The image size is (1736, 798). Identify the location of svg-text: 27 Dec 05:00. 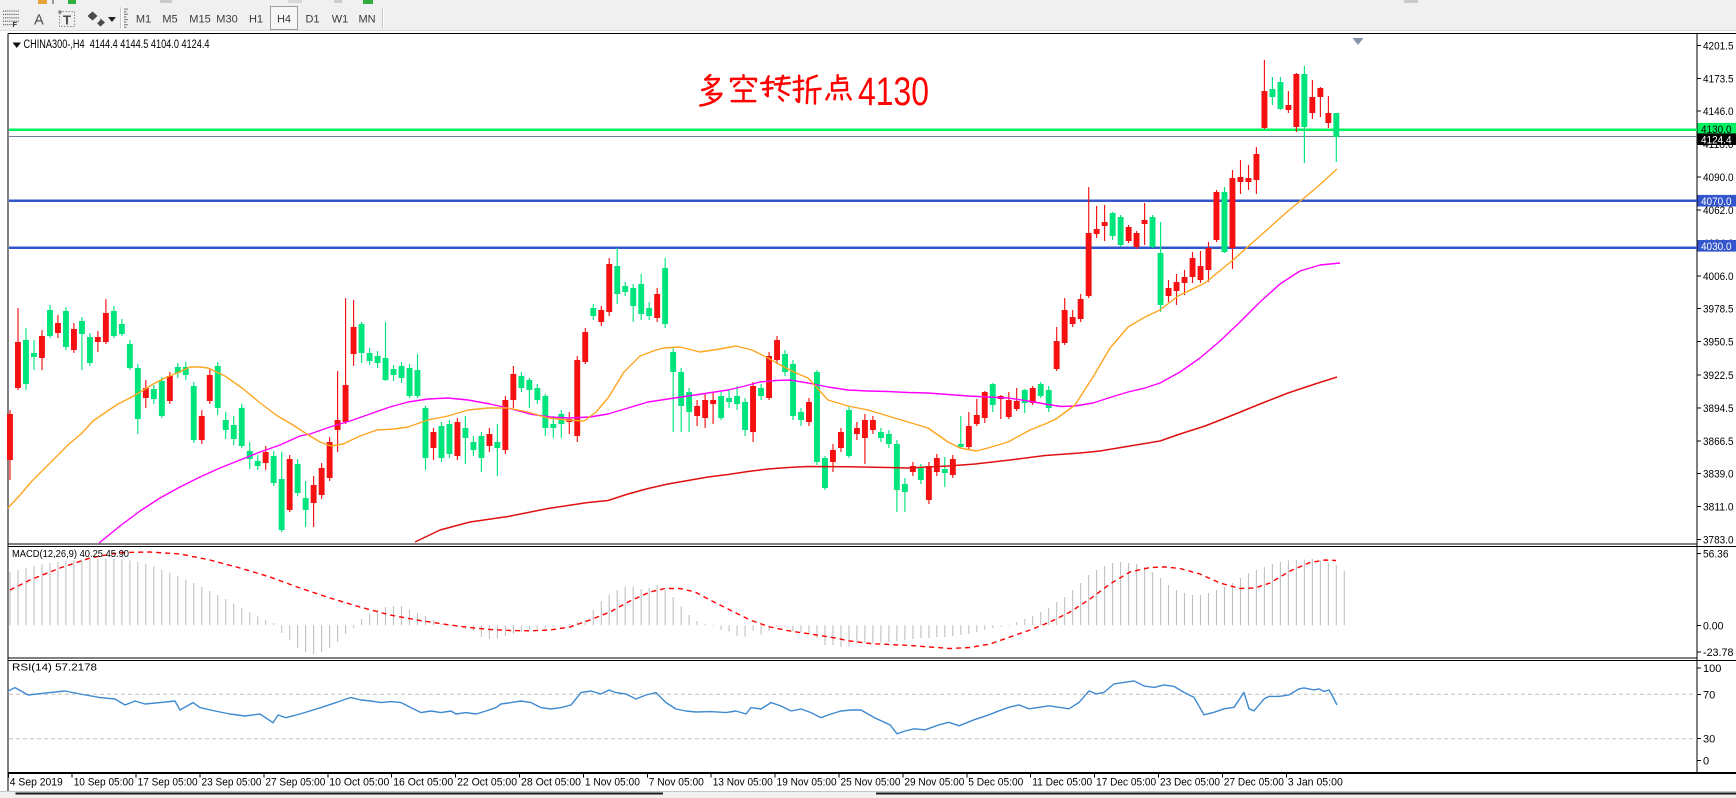
(1254, 783).